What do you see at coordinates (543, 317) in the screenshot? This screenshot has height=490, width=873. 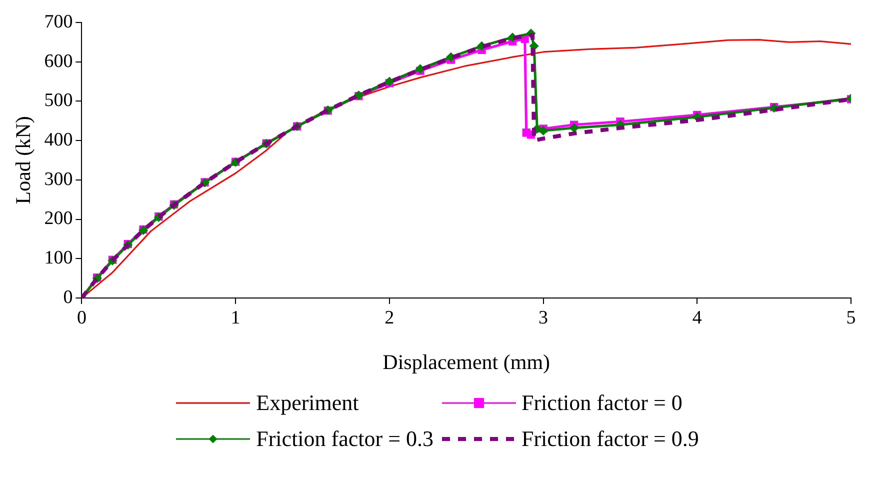 I see `x-tick-label: 3` at bounding box center [543, 317].